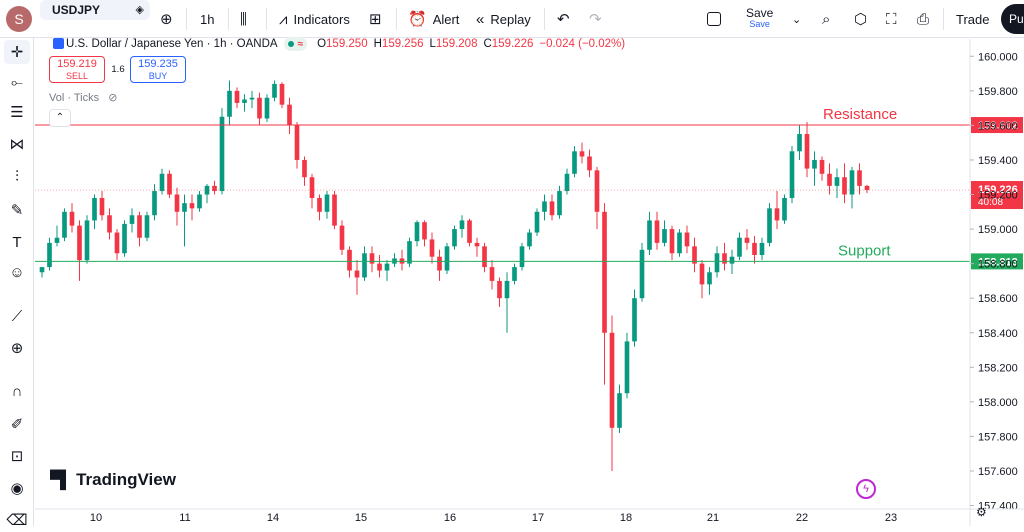 This screenshot has height=532, width=1024. What do you see at coordinates (95, 10) in the screenshot?
I see `symbol-search-button: USDJPY ◈` at bounding box center [95, 10].